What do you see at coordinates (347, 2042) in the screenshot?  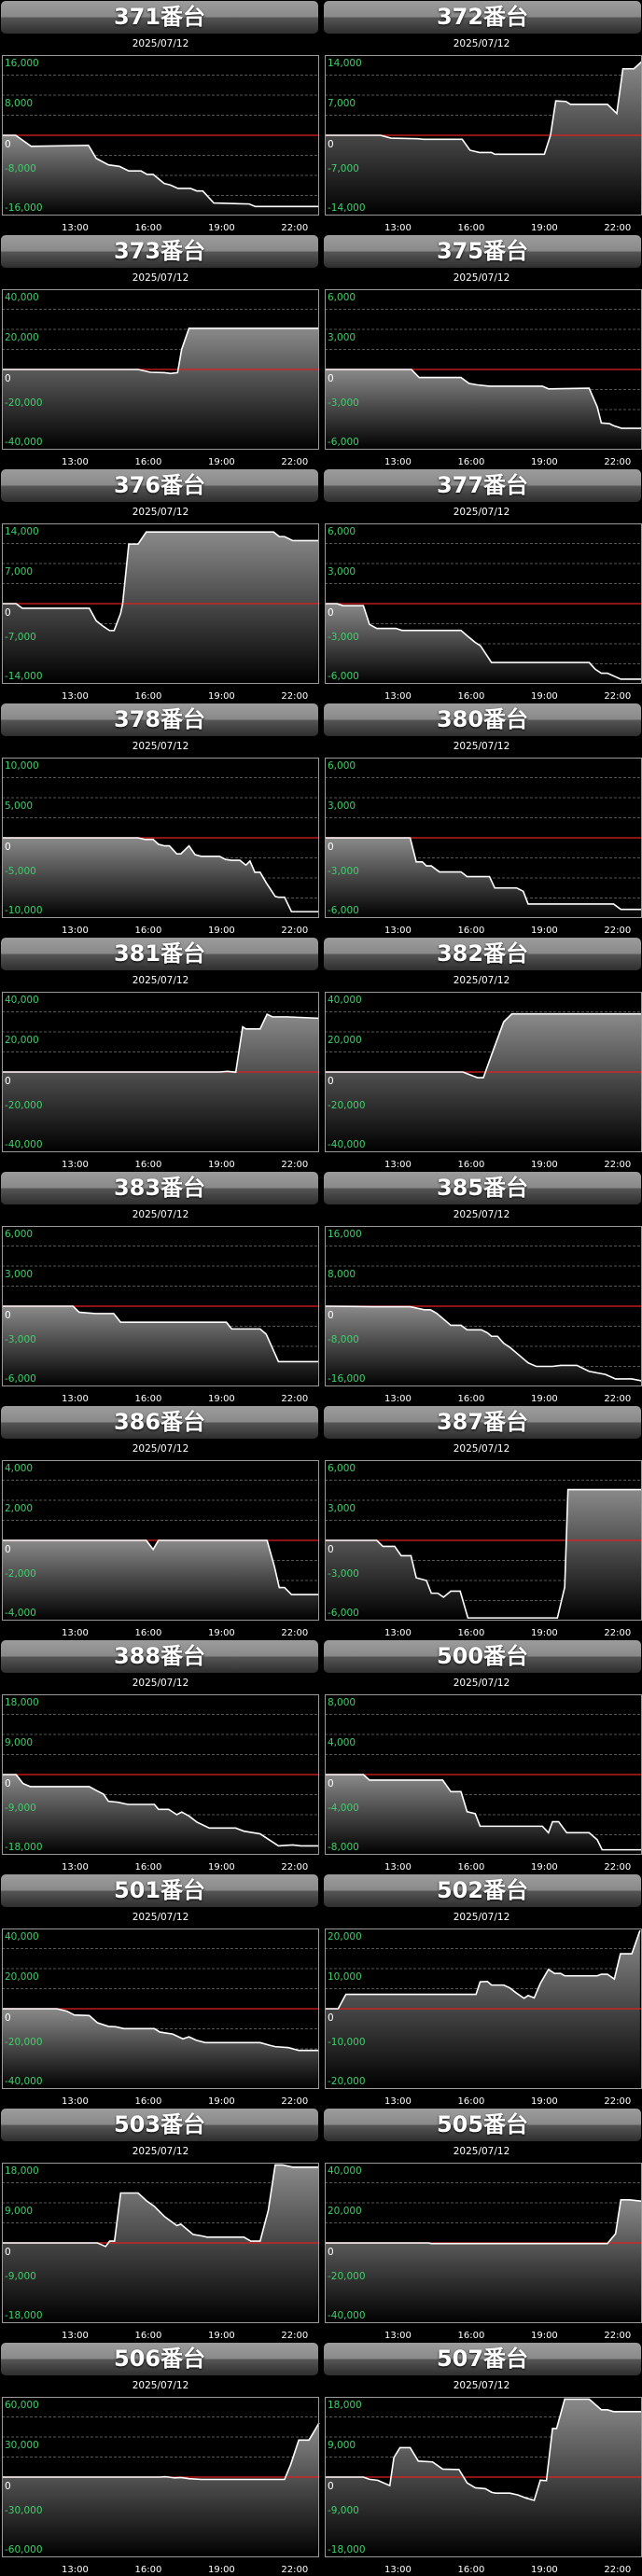 I see `y-tick-label: -10,000` at bounding box center [347, 2042].